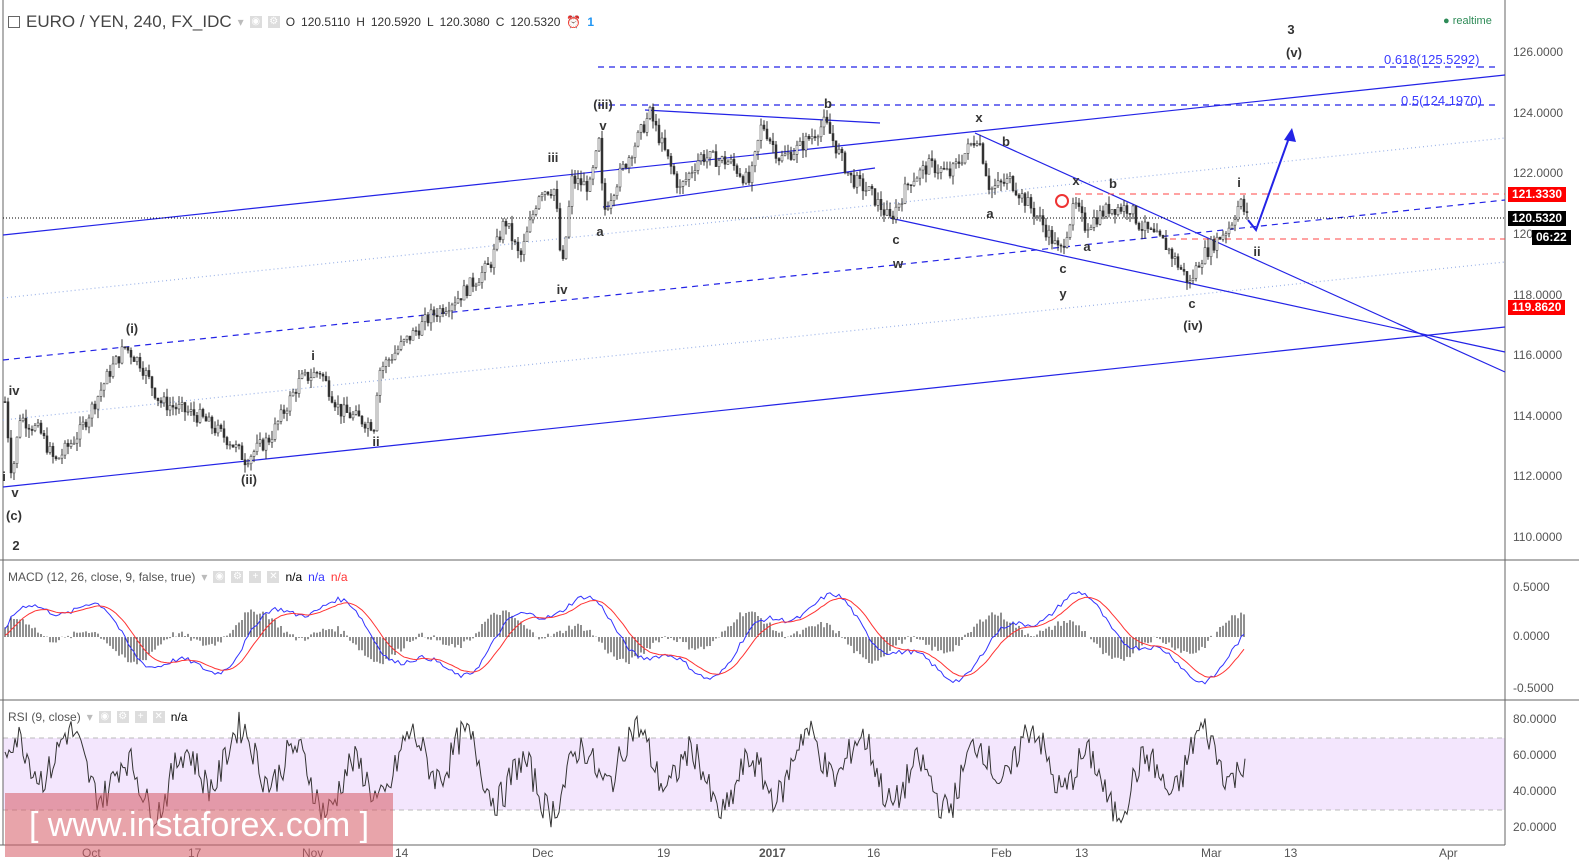  I want to click on alarm-icon: ⏰, so click(574, 22).